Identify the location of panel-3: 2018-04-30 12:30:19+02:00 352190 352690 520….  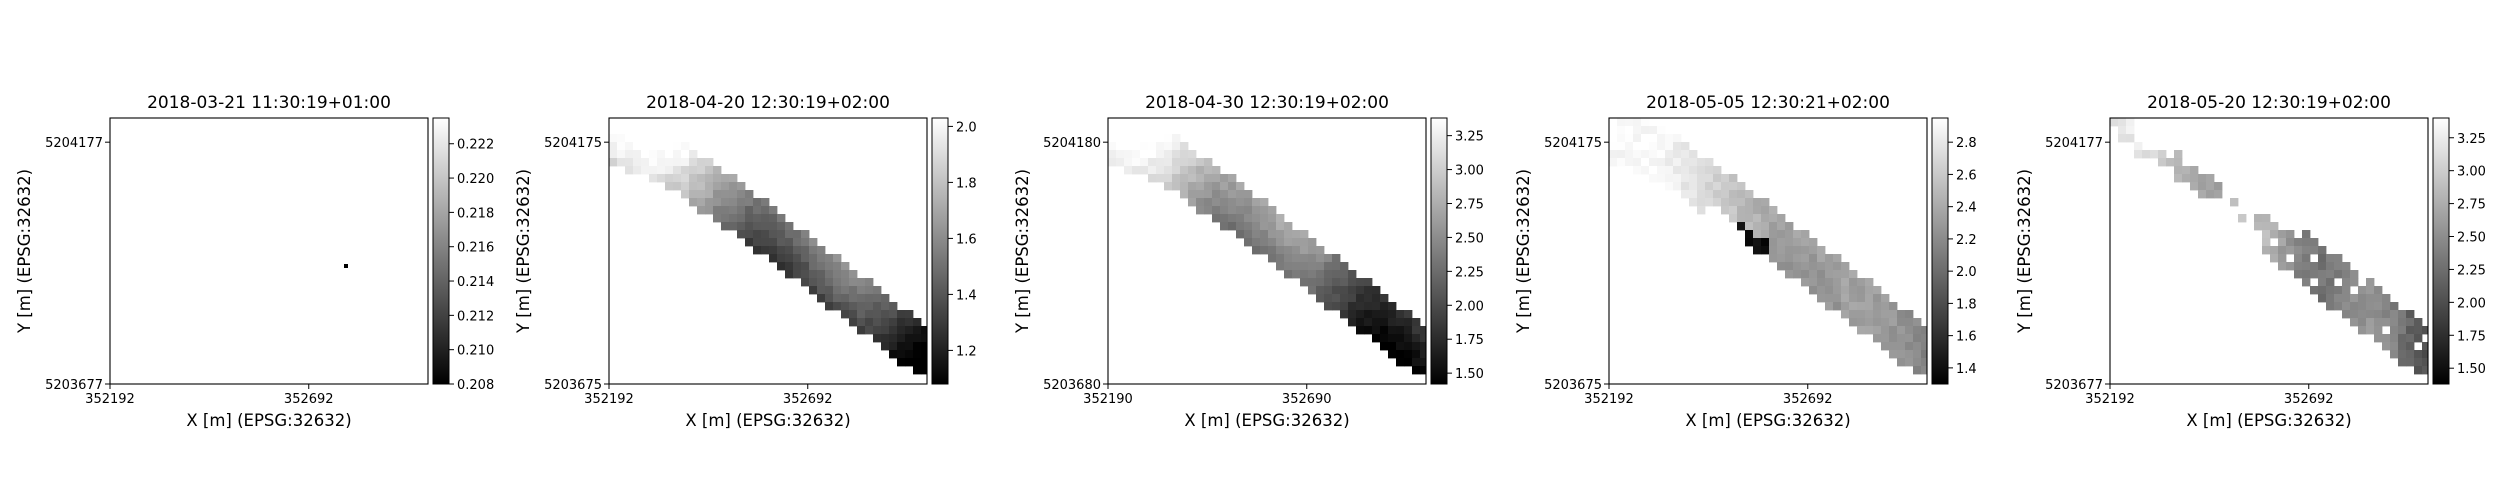
(1248, 261).